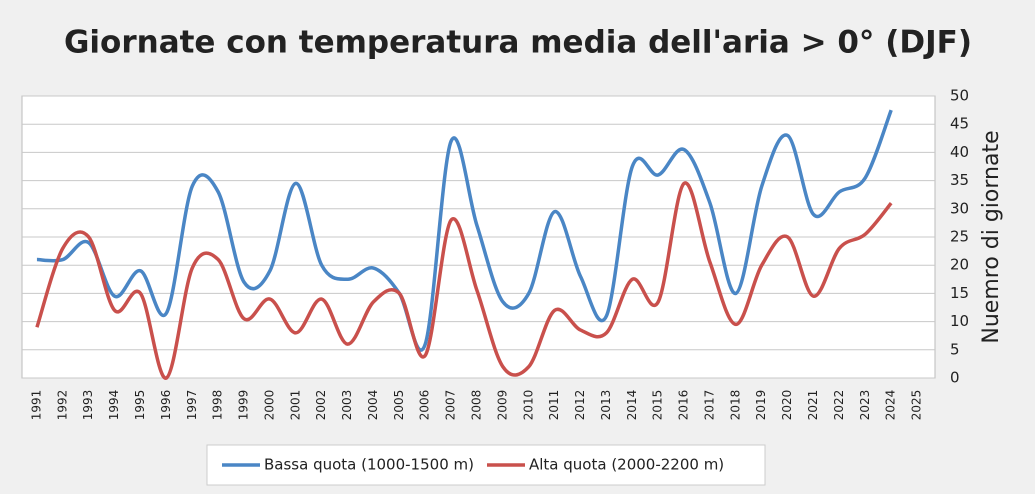 The height and width of the screenshot is (494, 1035). I want to click on x-tick-label: 2008, so click(477, 405).